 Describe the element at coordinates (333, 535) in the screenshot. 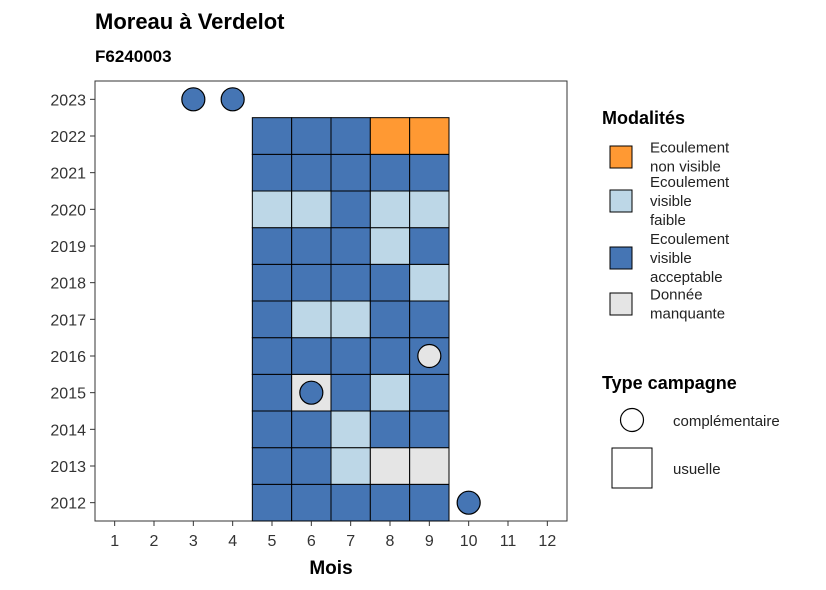

I see `x-axis: 1 2 3 4 5 6 7 8 9 10 11 12` at that location.